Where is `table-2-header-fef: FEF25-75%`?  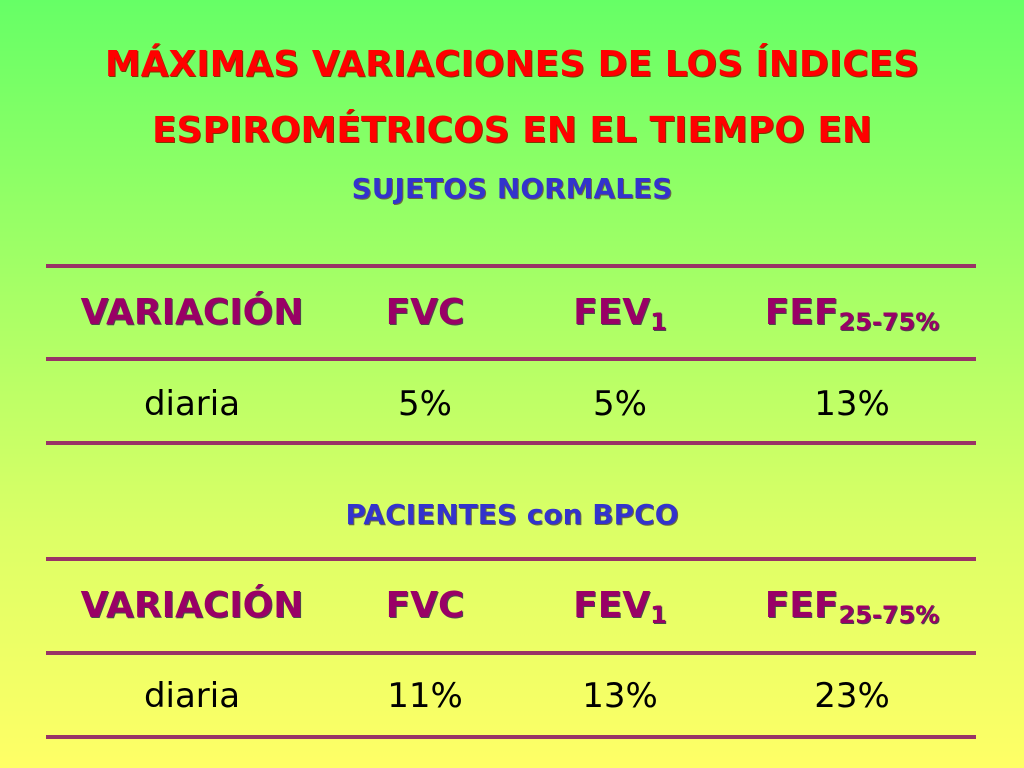
table-2-header-fef: FEF25-75% is located at coordinates (852, 607).